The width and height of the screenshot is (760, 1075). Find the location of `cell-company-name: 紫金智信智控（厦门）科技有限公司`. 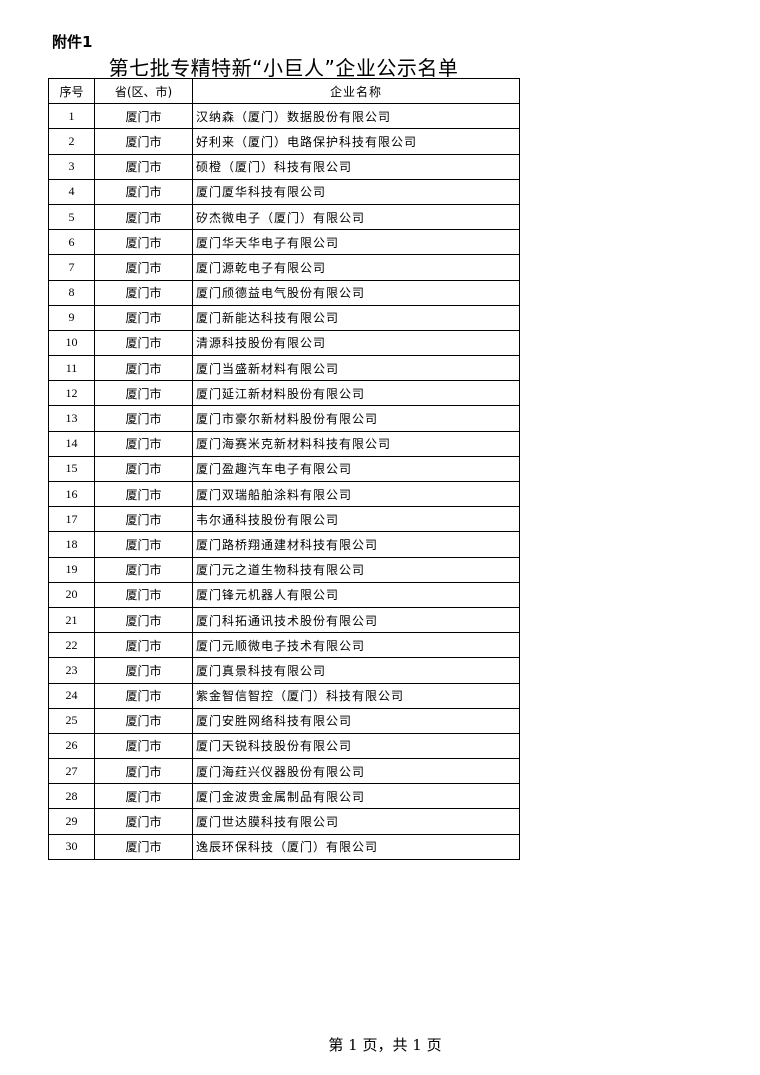

cell-company-name: 紫金智信智控（厦门）科技有限公司 is located at coordinates (356, 695).